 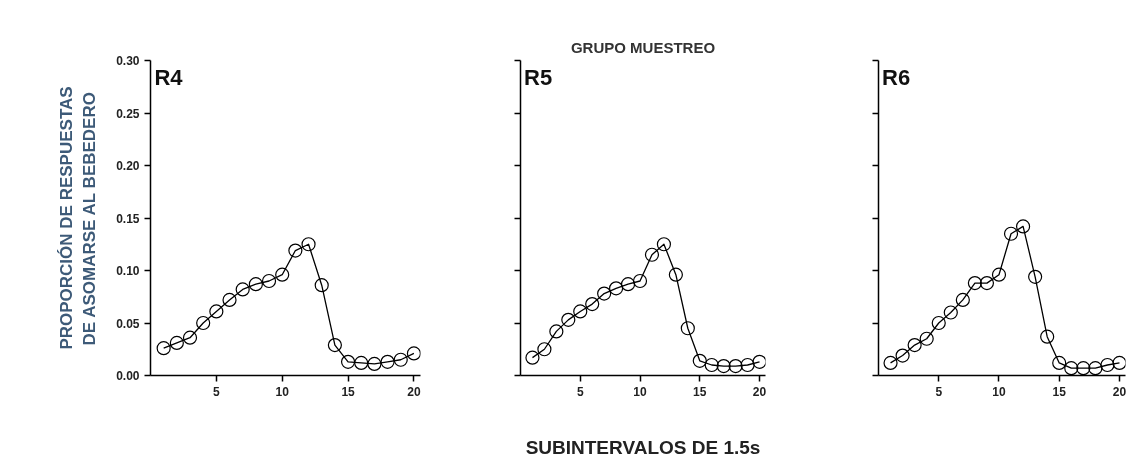 What do you see at coordinates (128, 218) in the screenshot?
I see `y-tick-label: 0.15` at bounding box center [128, 218].